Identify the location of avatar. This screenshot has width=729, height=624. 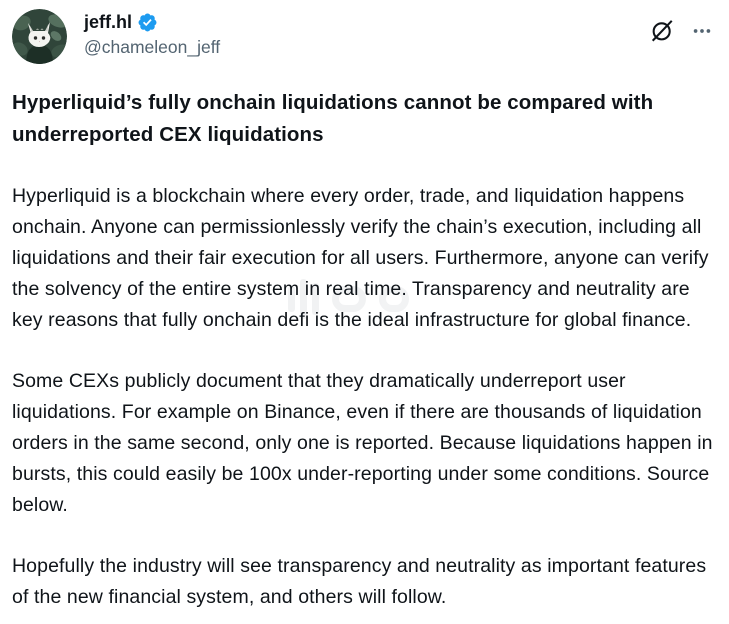
(39, 36).